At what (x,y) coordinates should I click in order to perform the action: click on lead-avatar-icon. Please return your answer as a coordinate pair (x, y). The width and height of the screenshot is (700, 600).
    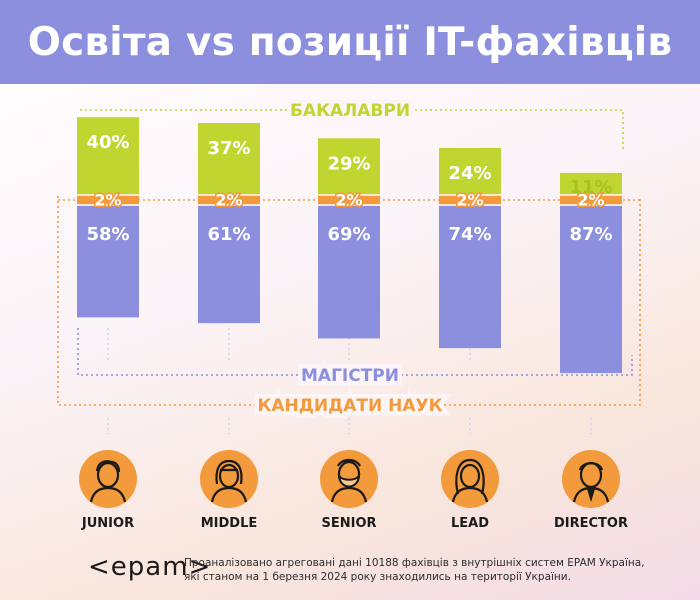
    Looking at the image, I should click on (470, 479).